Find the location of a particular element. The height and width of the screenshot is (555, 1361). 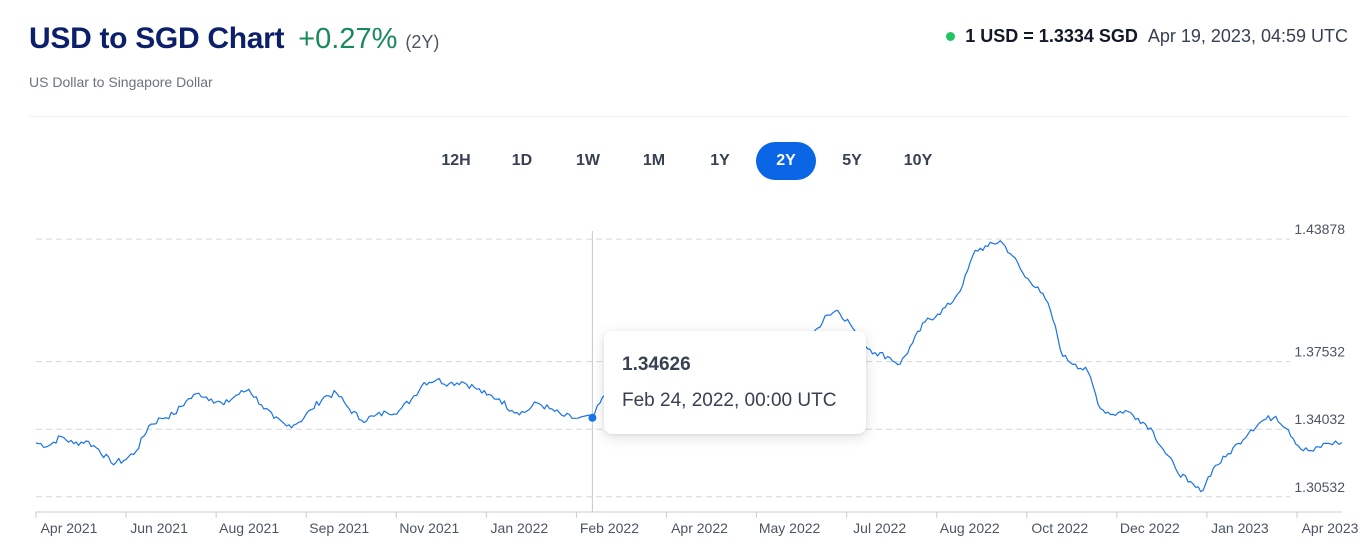

period-button-1d: 1D is located at coordinates (522, 160).